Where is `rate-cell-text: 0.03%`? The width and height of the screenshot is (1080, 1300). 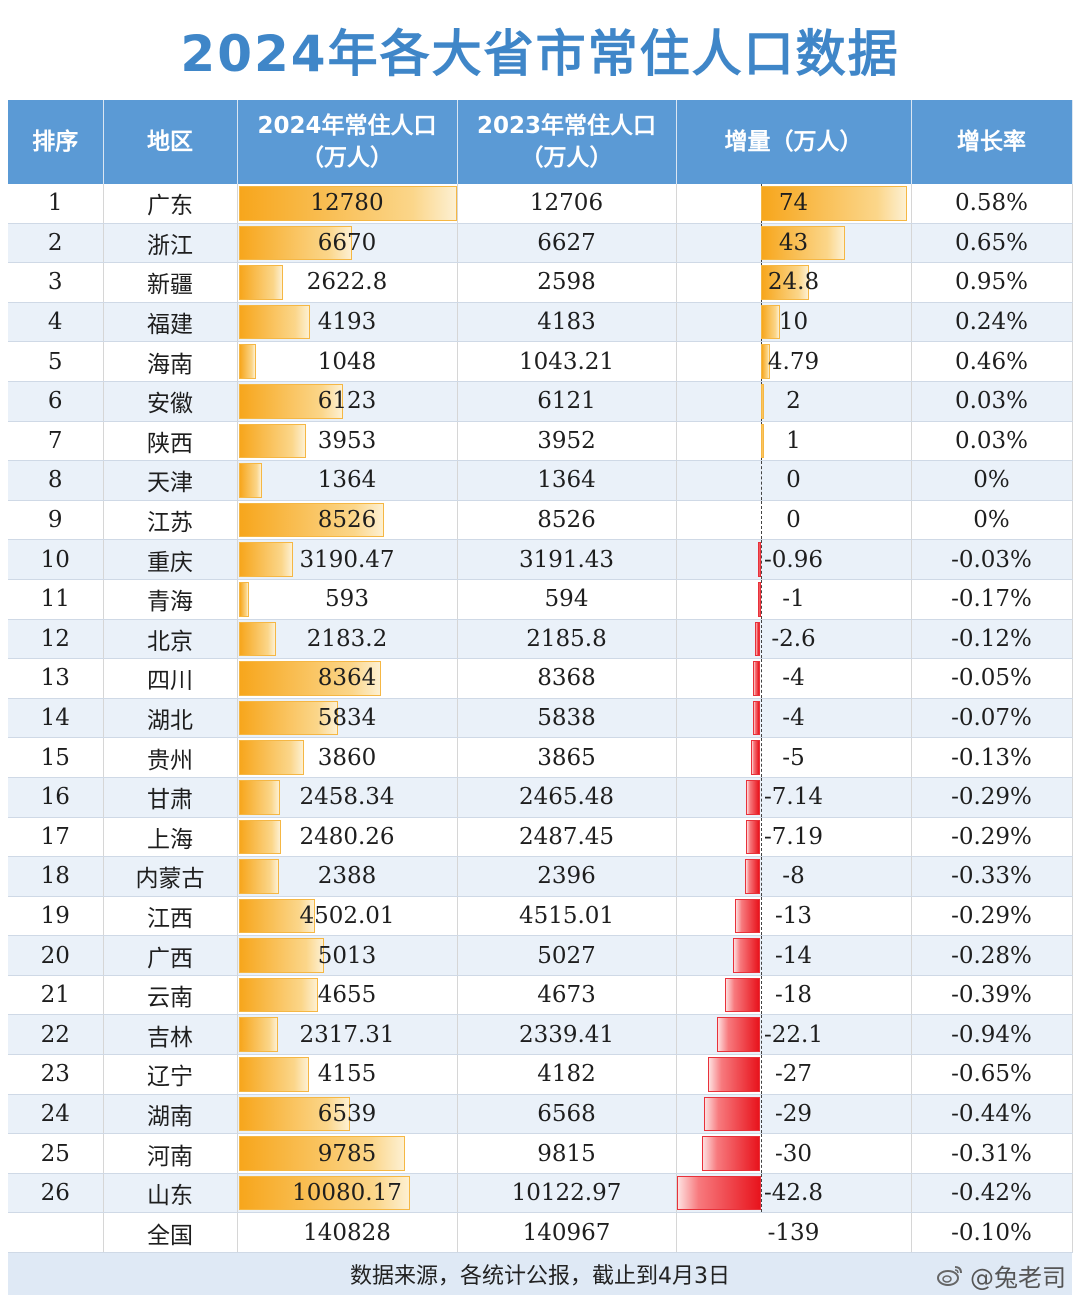
rate-cell-text: 0.03% is located at coordinates (991, 440).